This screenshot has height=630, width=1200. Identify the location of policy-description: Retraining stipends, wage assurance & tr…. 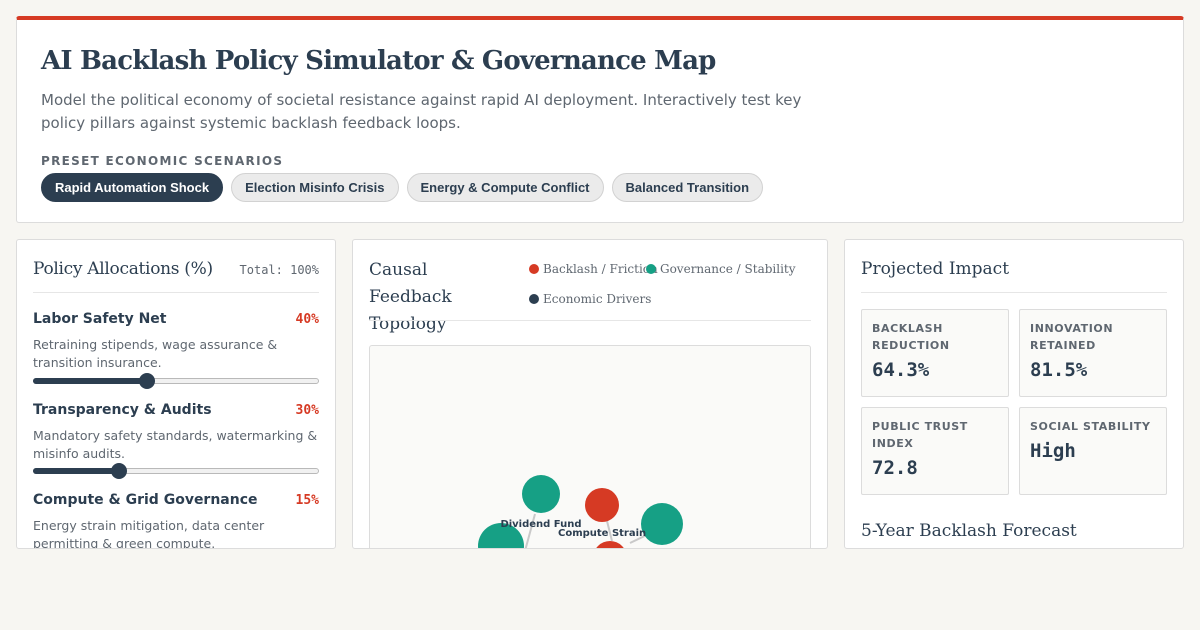
(155, 353).